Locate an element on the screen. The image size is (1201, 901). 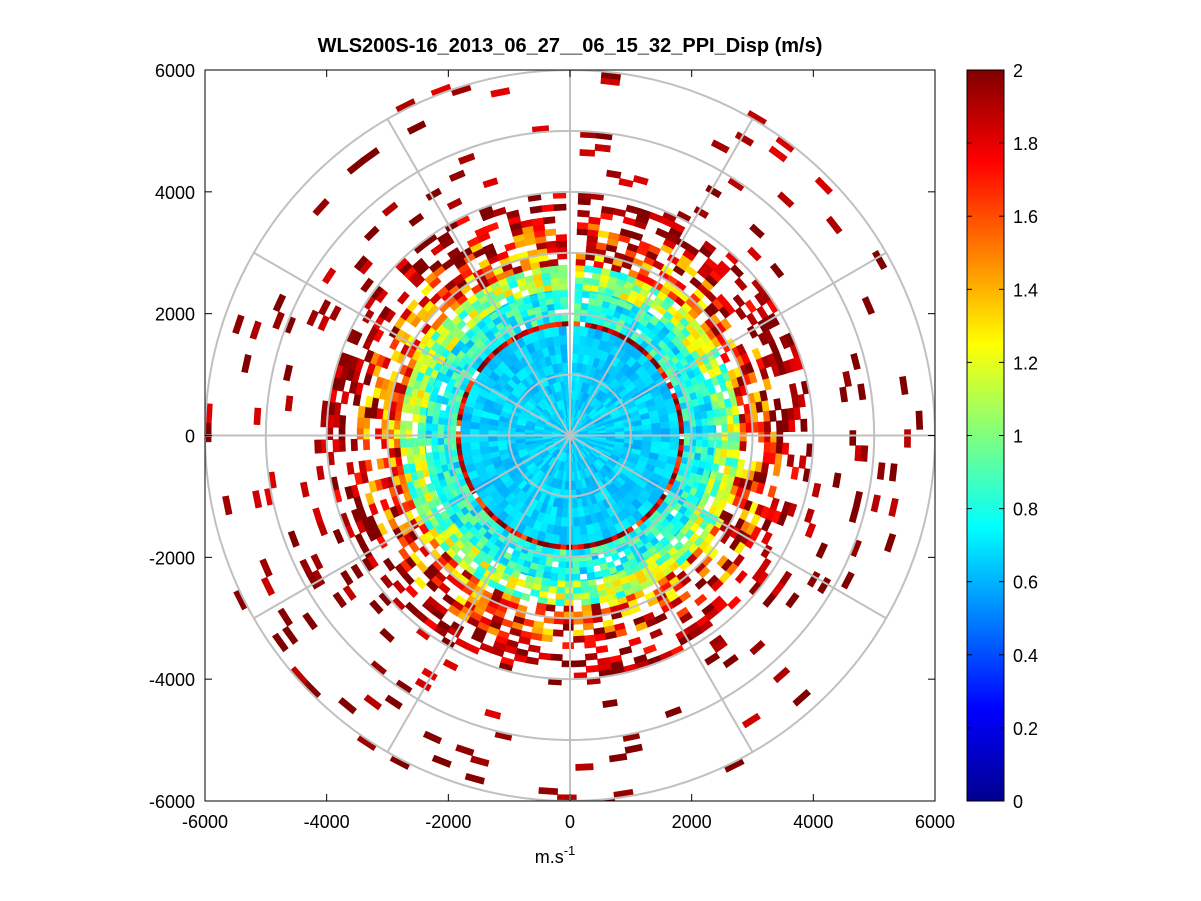
colorbar-ticks: 0 0.2 0.4 0.6 0.8 1 1.2 1.4 1.6 1.8 2 is located at coordinates (1002, 436).